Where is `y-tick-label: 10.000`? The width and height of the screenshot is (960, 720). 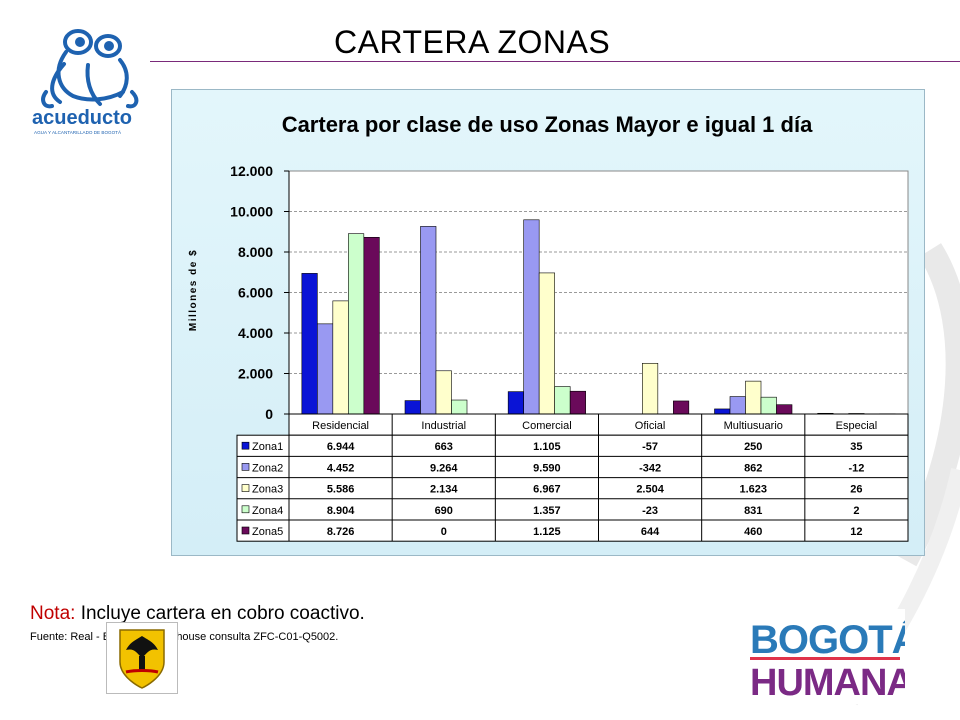 y-tick-label: 10.000 is located at coordinates (251, 212).